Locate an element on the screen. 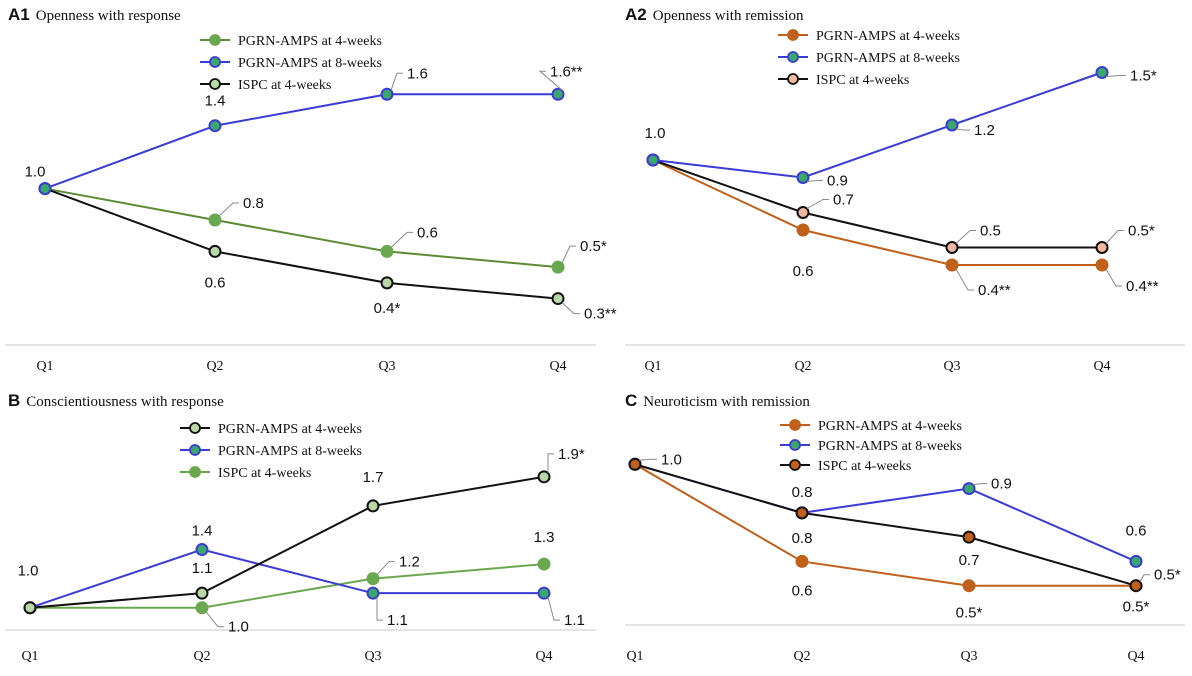 Image resolution: width=1192 pixels, height=676 pixels. legend-entry: PGRN-AMPS at 4-weeks is located at coordinates (271, 429).